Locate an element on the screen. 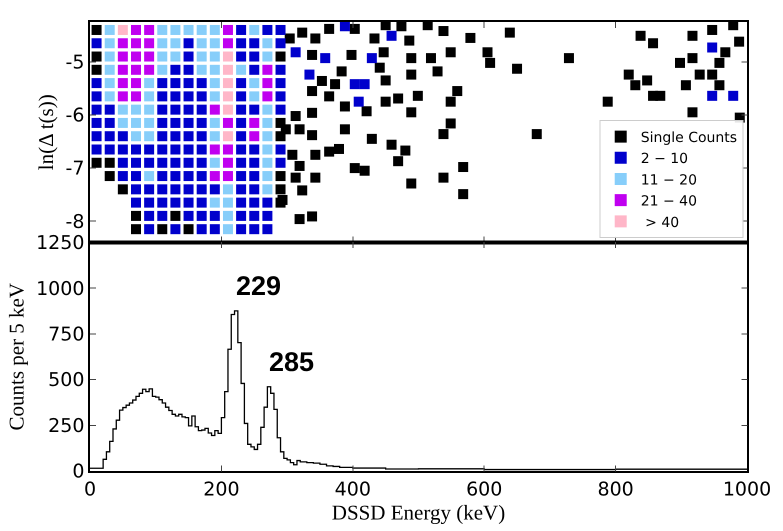 This screenshot has height=531, width=783. y-tick-label: 0 is located at coordinates (78, 471).